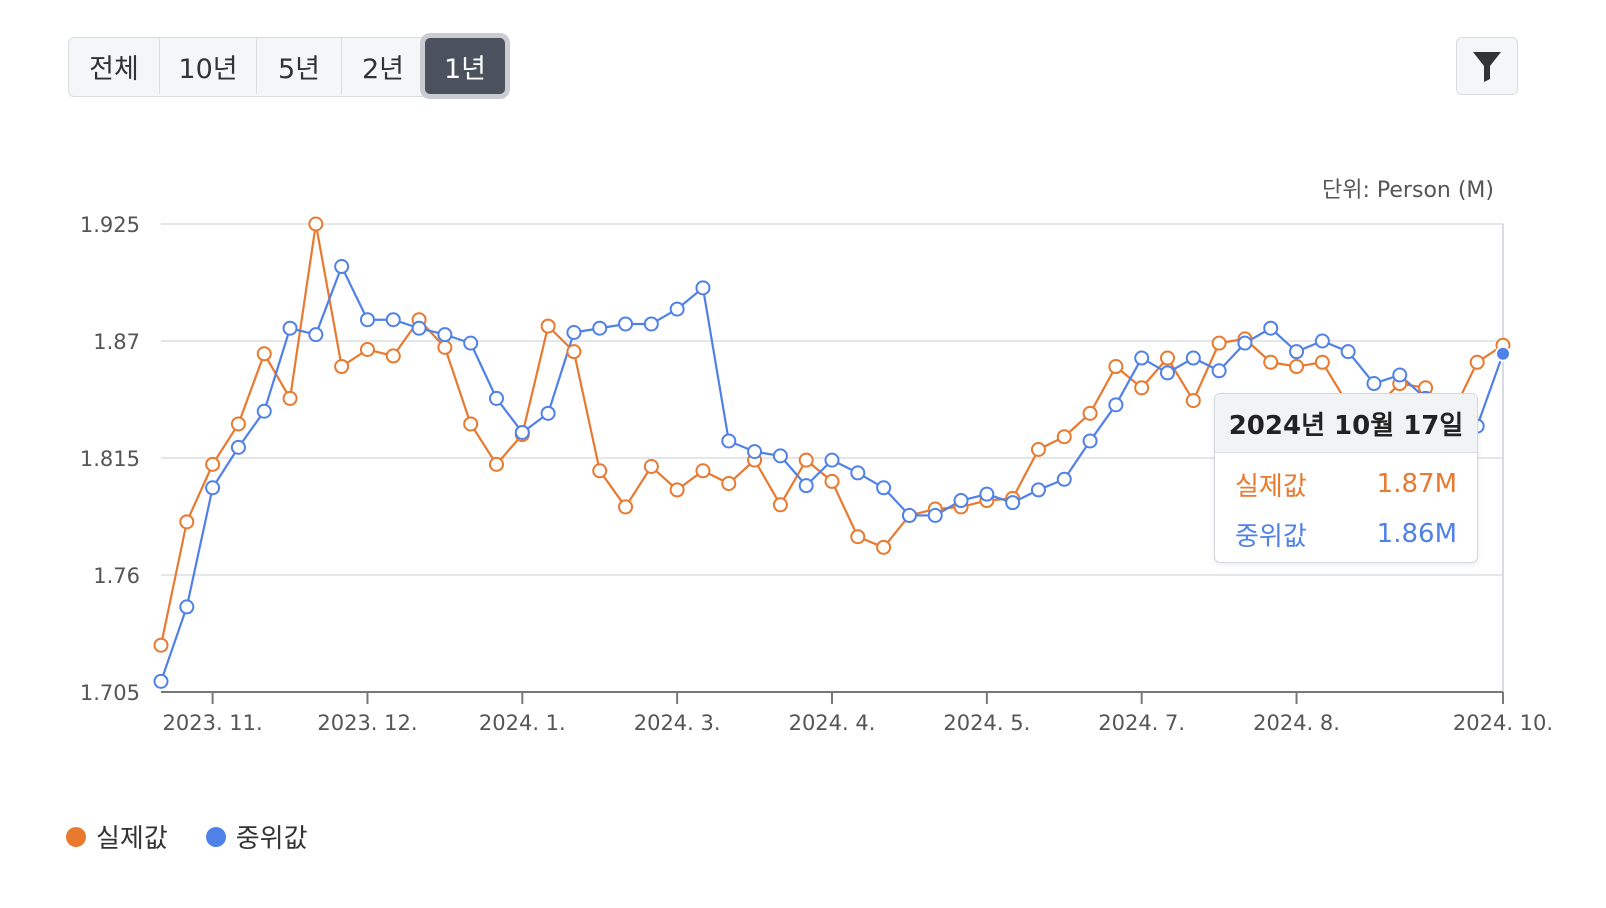 This screenshot has width=1606, height=908. I want to click on legend-item-median: 중위값, so click(256, 836).